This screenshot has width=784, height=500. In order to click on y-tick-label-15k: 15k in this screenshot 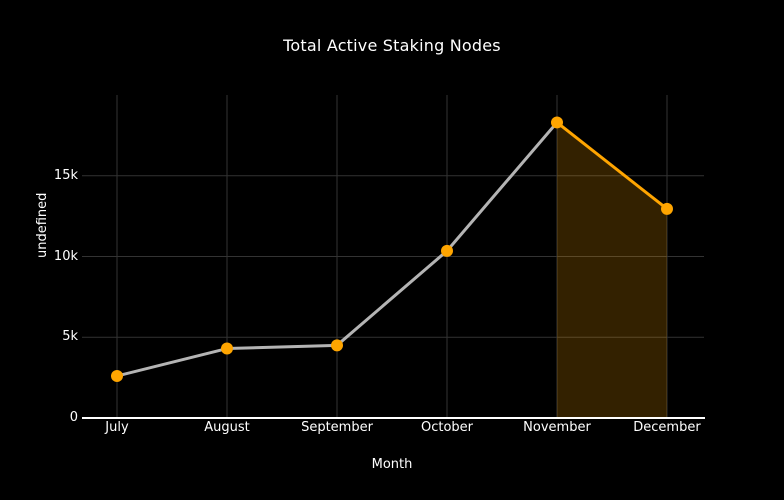, I will do `click(65, 175)`.